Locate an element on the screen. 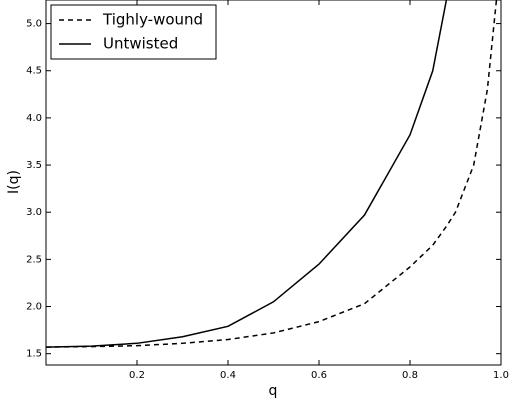 Image resolution: width=509 pixels, height=405 pixels. legend-label: Untwisted is located at coordinates (140, 44).